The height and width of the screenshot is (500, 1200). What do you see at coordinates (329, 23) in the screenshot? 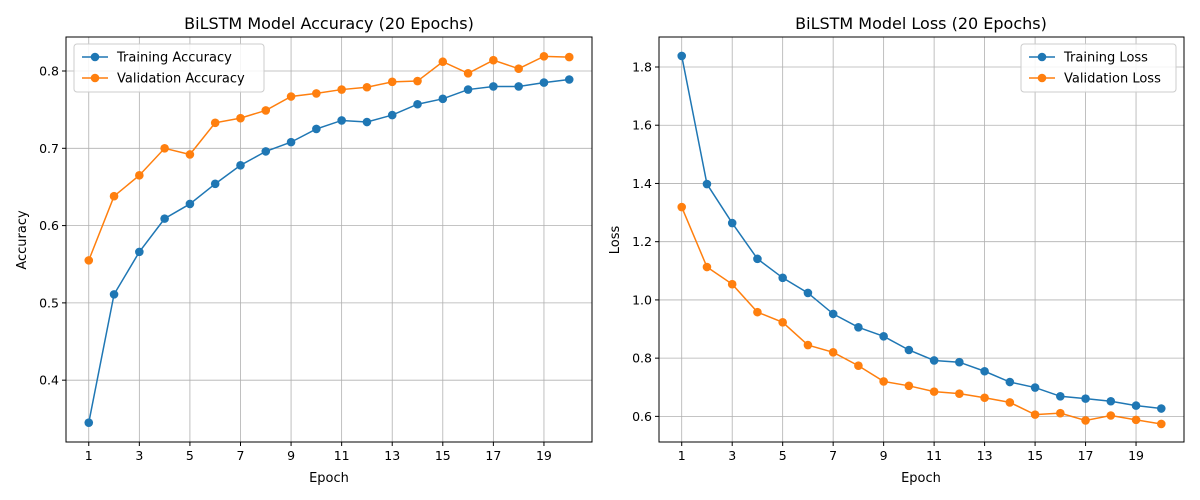
I see `accuracy-chart-title: BiLSTM Model Accuracy (20 Epochs)` at bounding box center [329, 23].